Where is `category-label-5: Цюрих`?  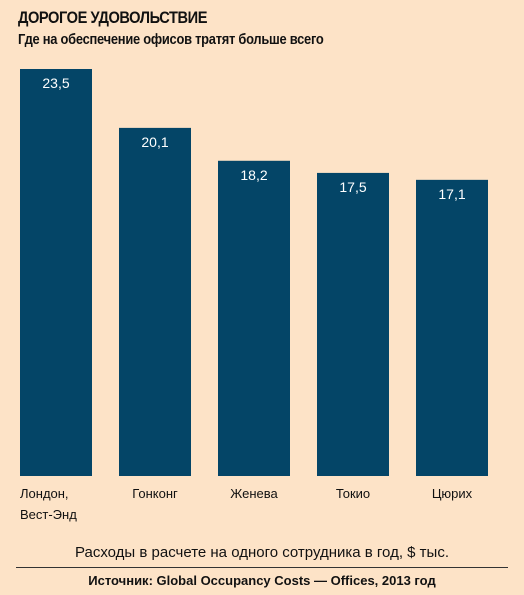
category-label-5: Цюрих is located at coordinates (452, 493).